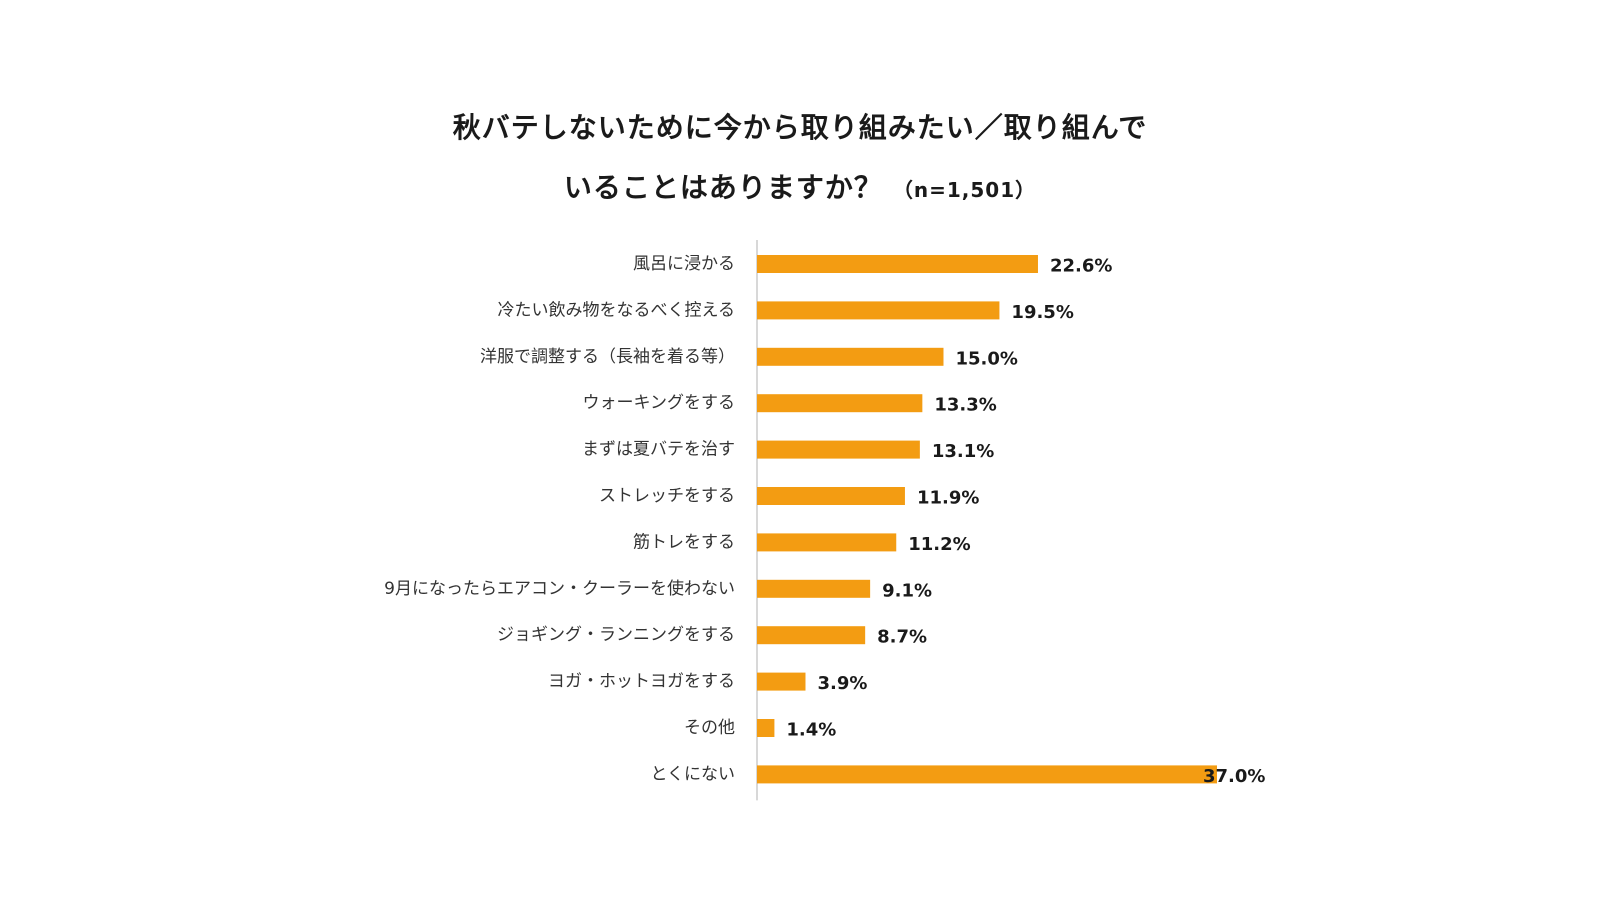 The width and height of the screenshot is (1600, 900). Describe the element at coordinates (684, 542) in the screenshot. I see `category-label: 筋トレをする` at that location.